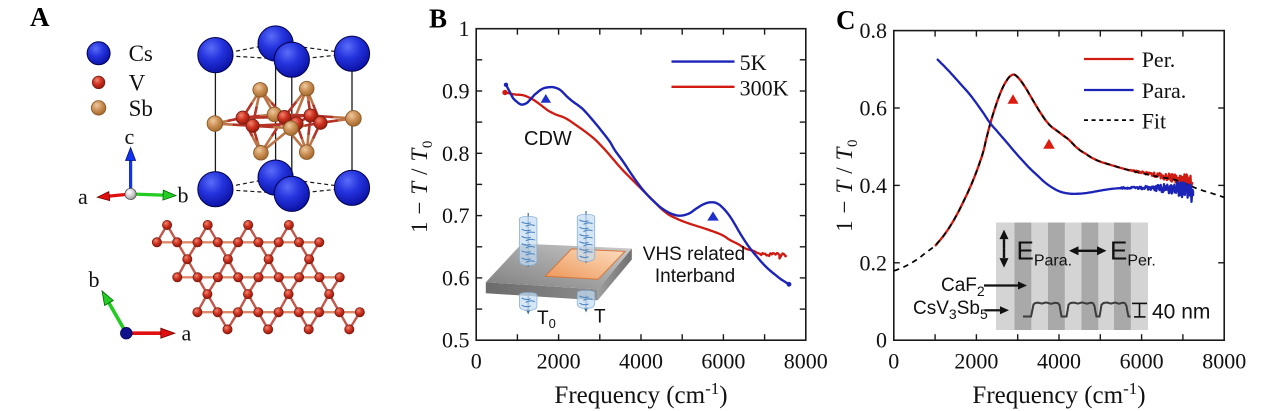  Describe the element at coordinates (1159, 59) in the screenshot. I see `svg-text: Per.` at that location.